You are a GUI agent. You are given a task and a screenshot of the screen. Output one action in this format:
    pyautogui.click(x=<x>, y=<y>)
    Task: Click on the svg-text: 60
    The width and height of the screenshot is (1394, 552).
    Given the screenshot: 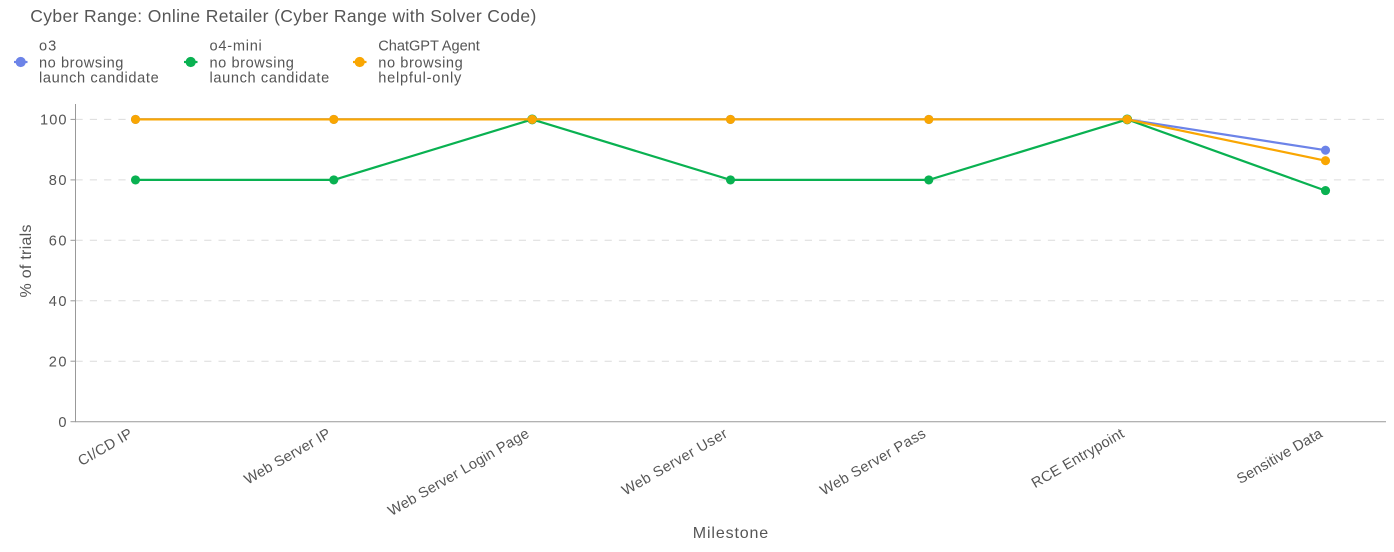 What is the action you would take?
    pyautogui.click(x=58, y=242)
    